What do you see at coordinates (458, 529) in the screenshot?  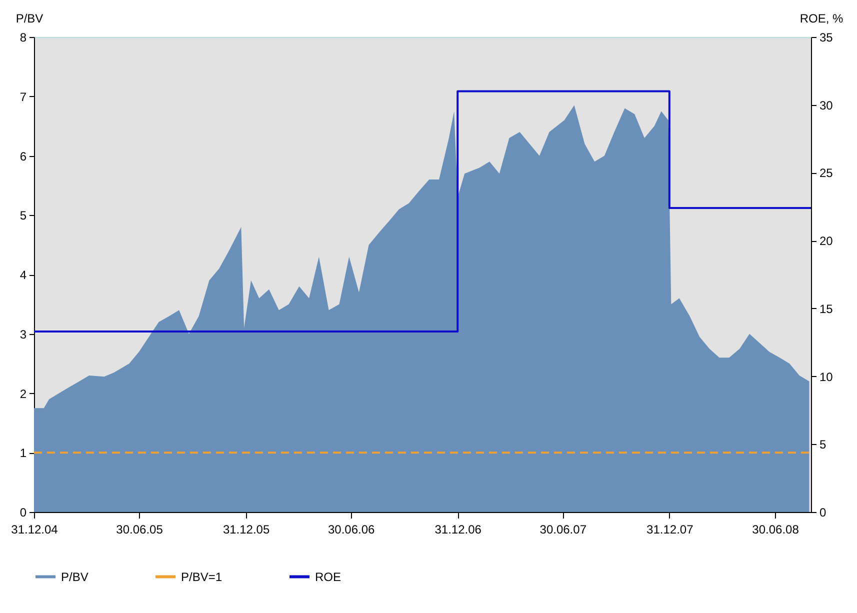 I see `x-tick-label: 31.12.06` at bounding box center [458, 529].